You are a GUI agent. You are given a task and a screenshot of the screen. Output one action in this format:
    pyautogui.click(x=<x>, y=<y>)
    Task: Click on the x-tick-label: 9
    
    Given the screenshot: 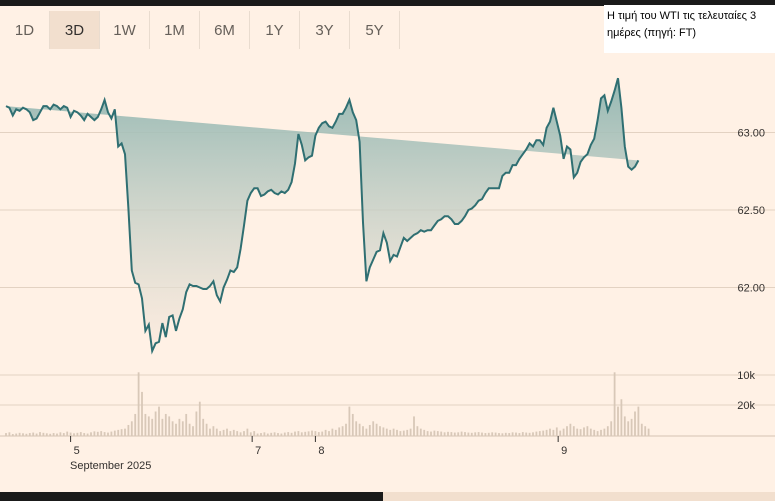 What is the action you would take?
    pyautogui.click(x=564, y=451)
    